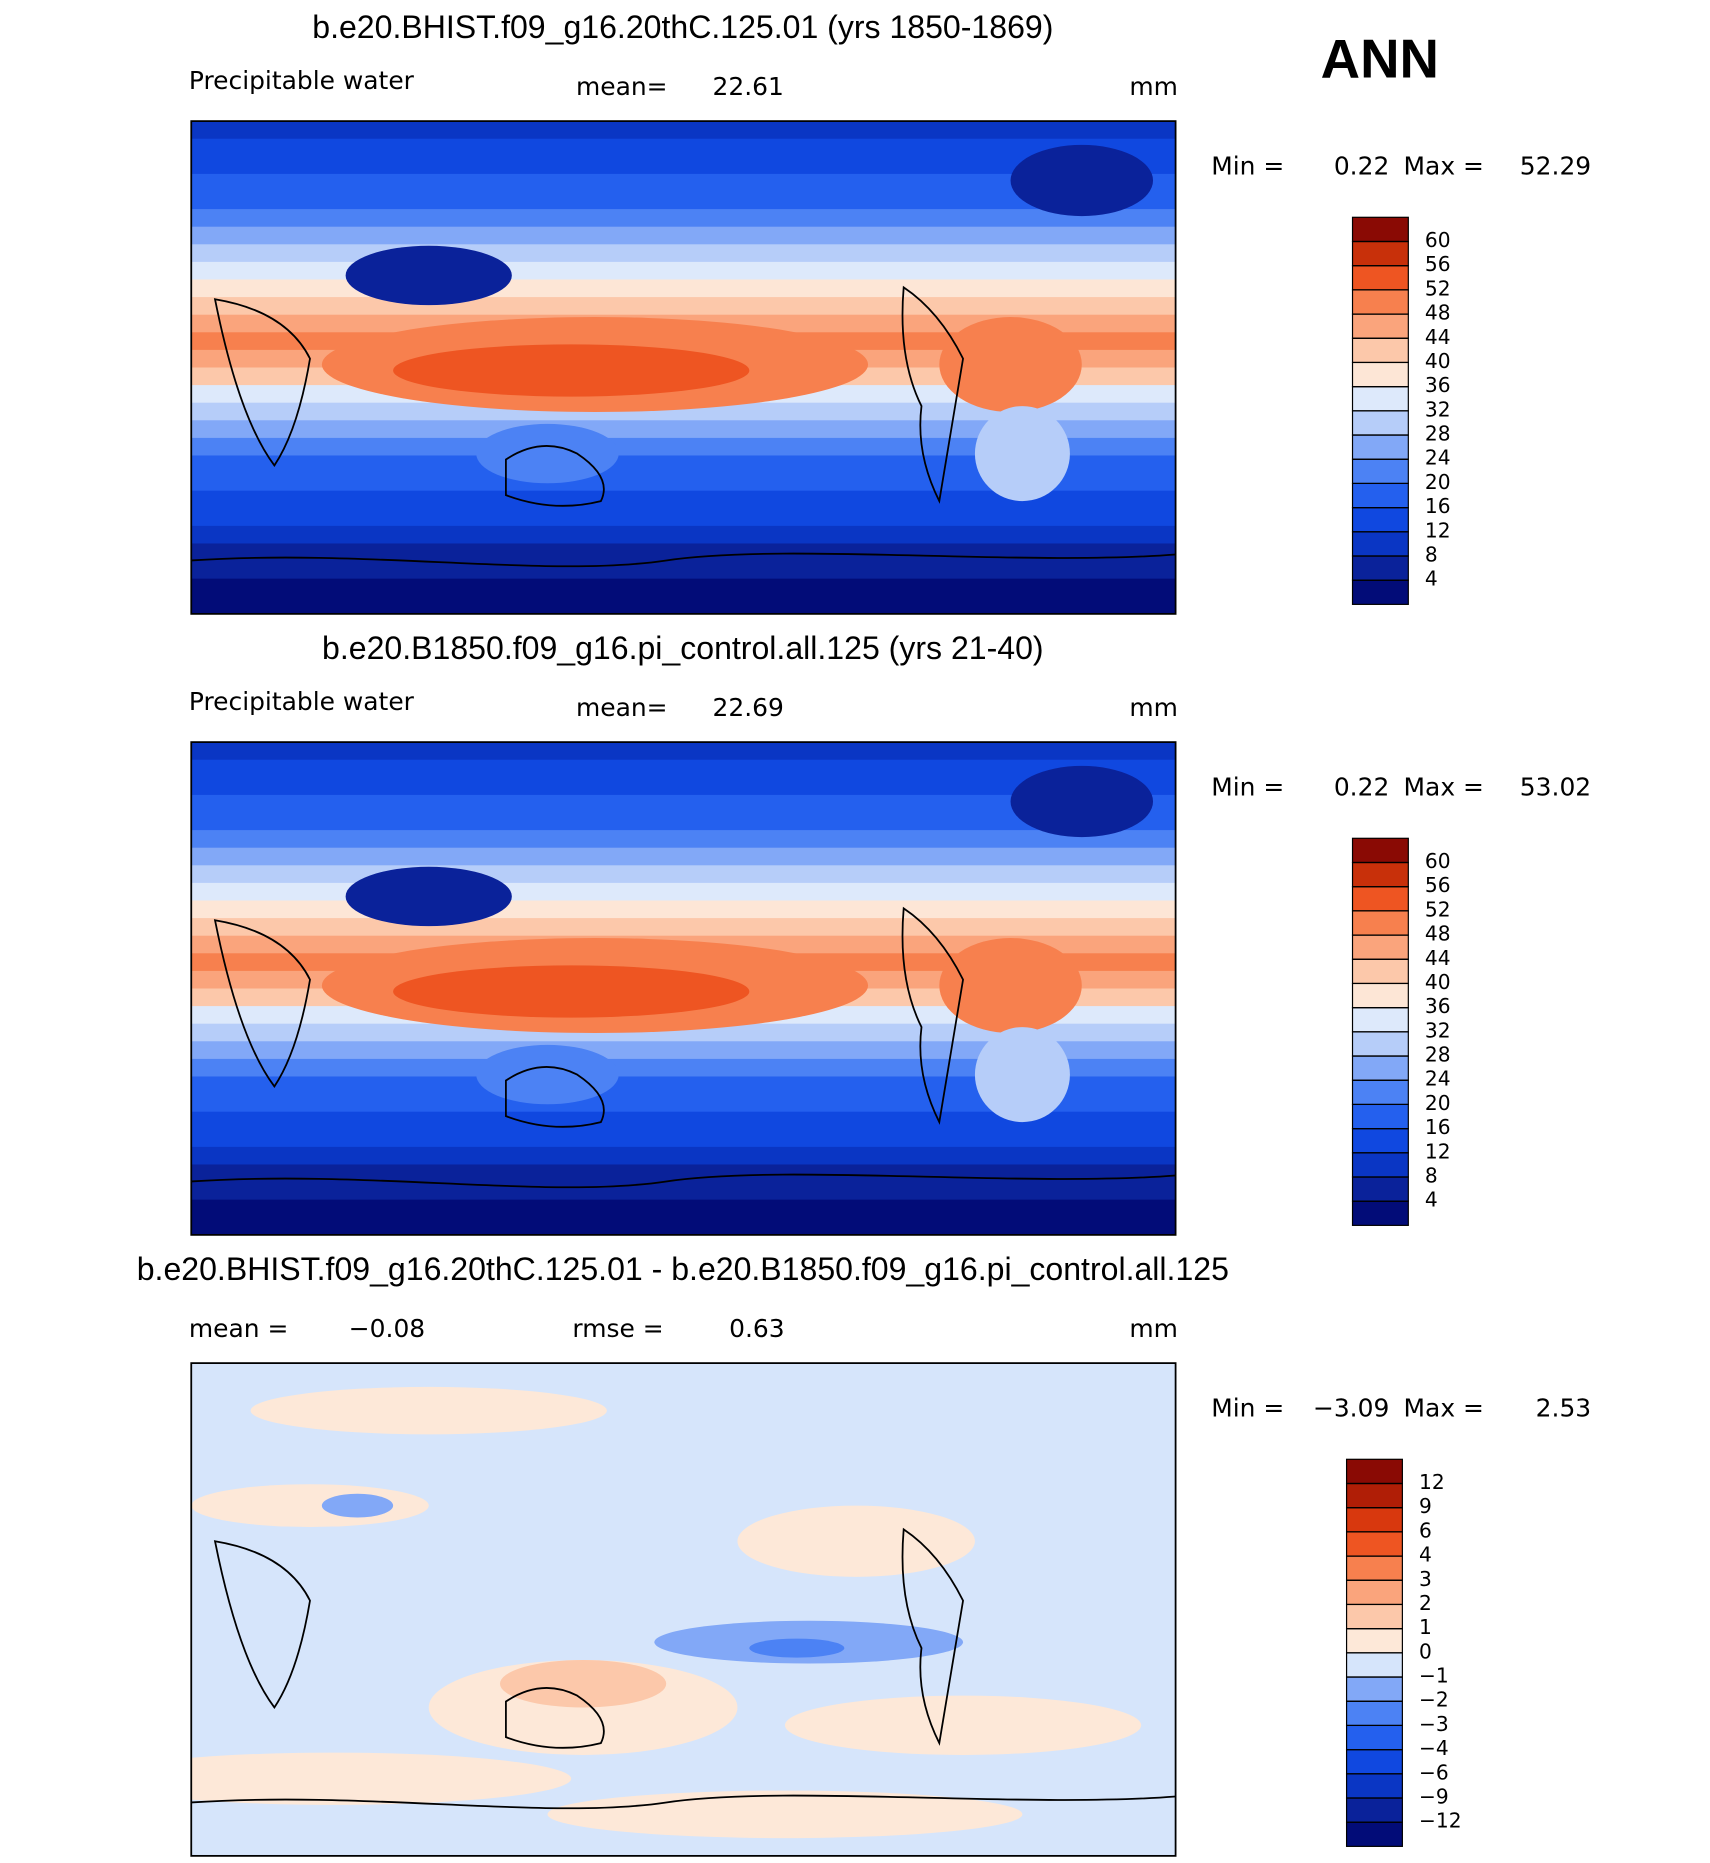 Image resolution: width=1710 pixels, height=1863 pixels. Describe the element at coordinates (1351, 1407) in the screenshot. I see `min-value: −3.09` at that location.